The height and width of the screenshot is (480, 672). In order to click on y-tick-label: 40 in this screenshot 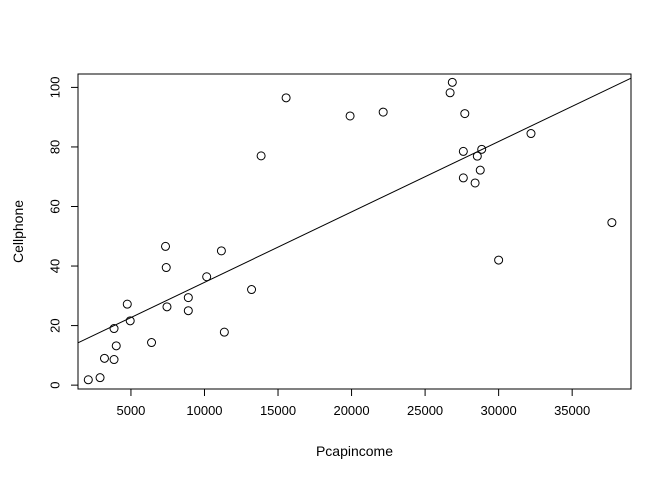, I will do `click(55, 266)`.